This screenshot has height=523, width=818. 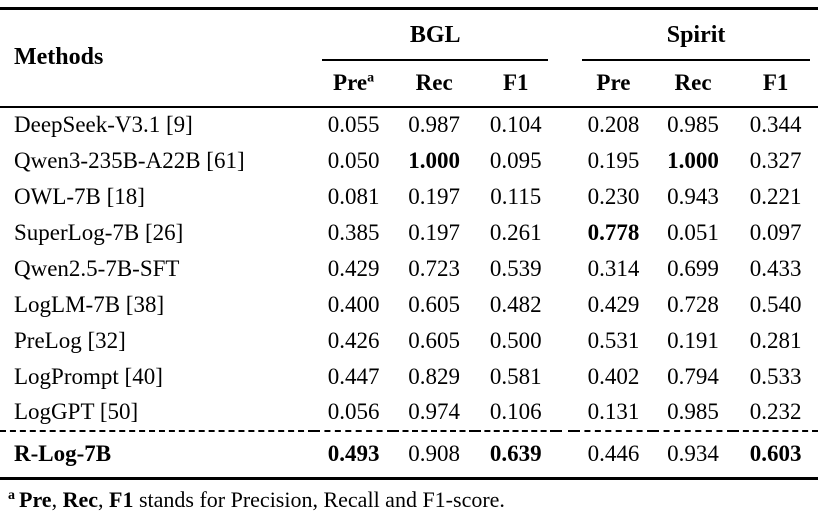 What do you see at coordinates (434, 268) in the screenshot?
I see `metric-value-cell: 0.723` at bounding box center [434, 268].